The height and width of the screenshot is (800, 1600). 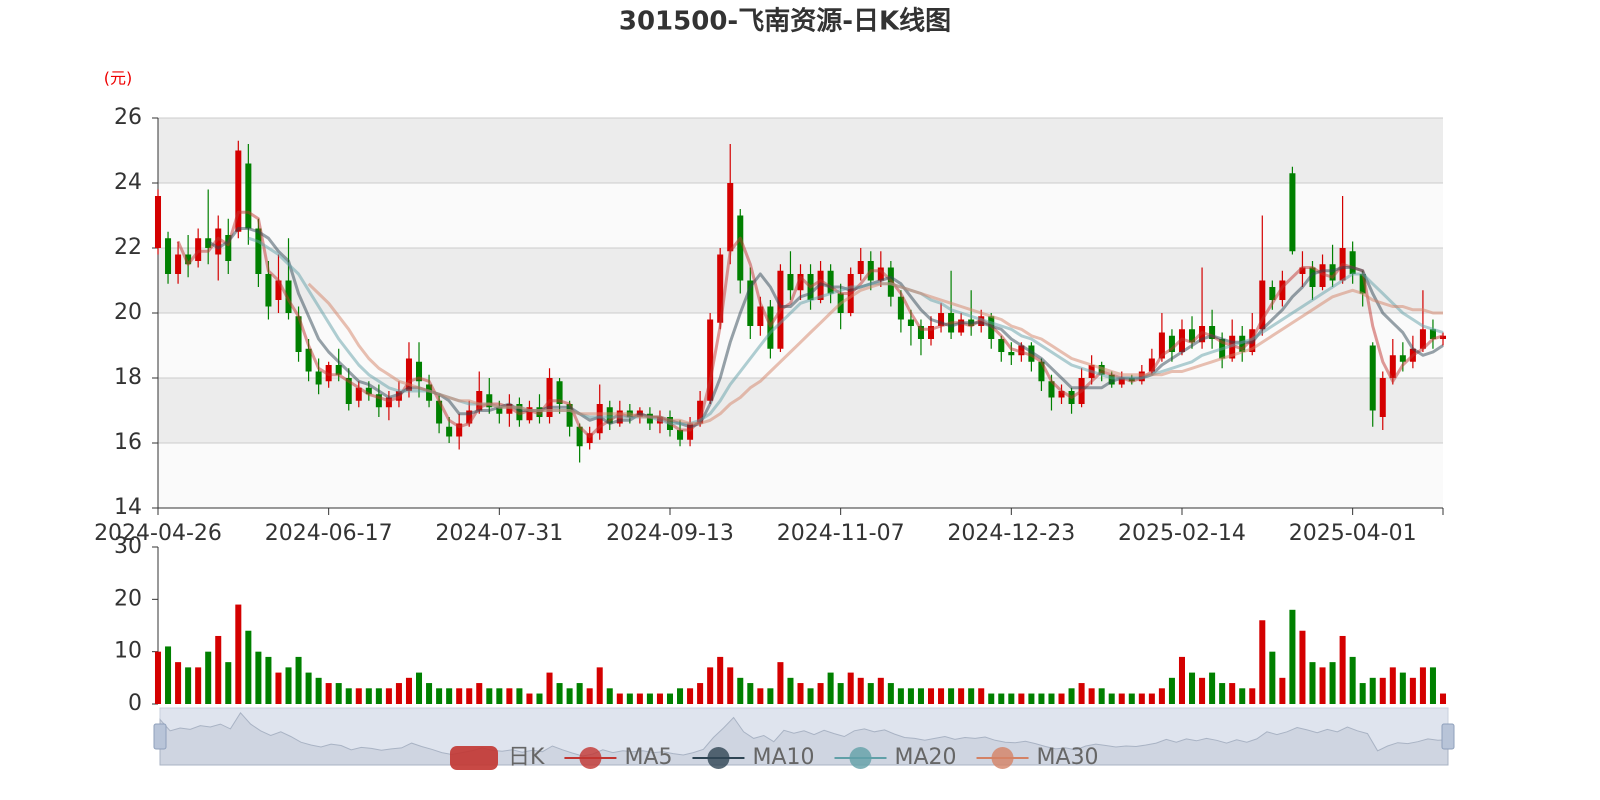 I want to click on legend-label: MA20, so click(x=926, y=757).